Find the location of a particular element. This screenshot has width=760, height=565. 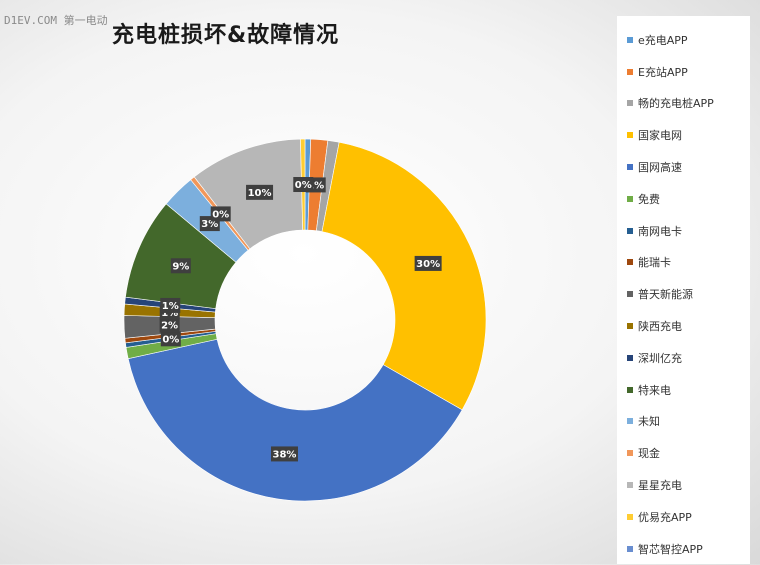

data-label-6: 0% is located at coordinates (170, 339).